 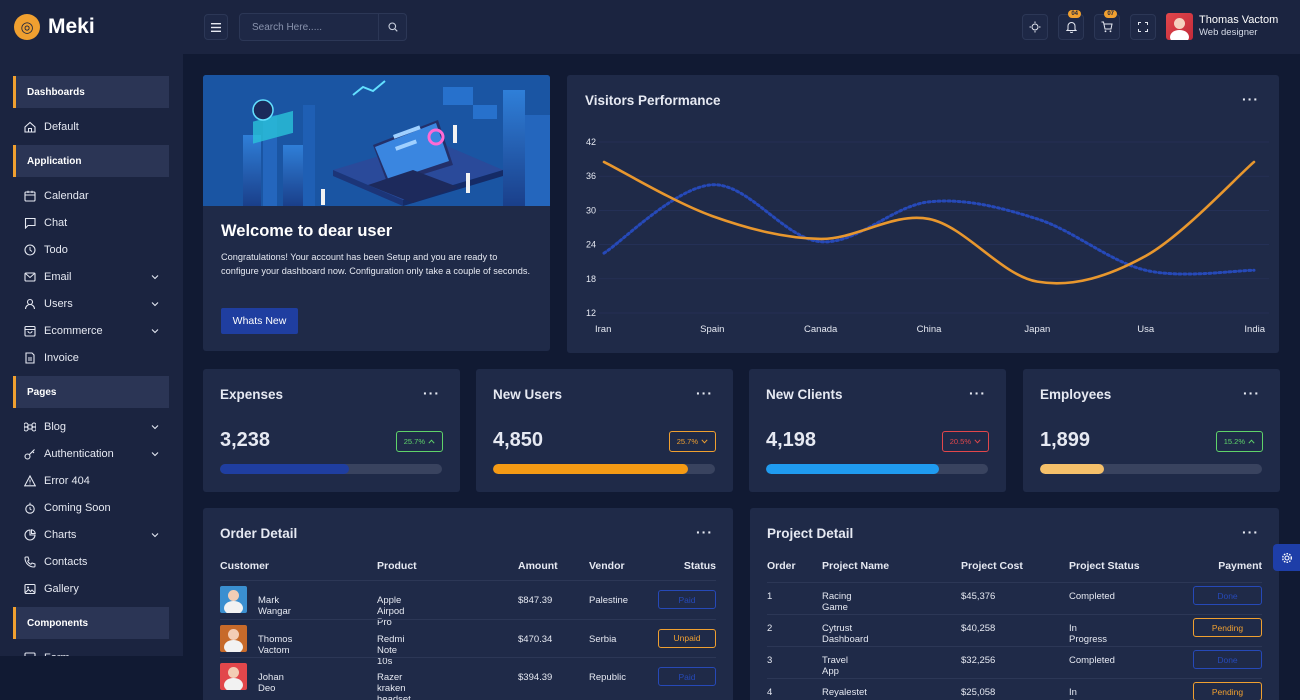 I want to click on sidebar-item-default: Default, so click(x=91, y=126).